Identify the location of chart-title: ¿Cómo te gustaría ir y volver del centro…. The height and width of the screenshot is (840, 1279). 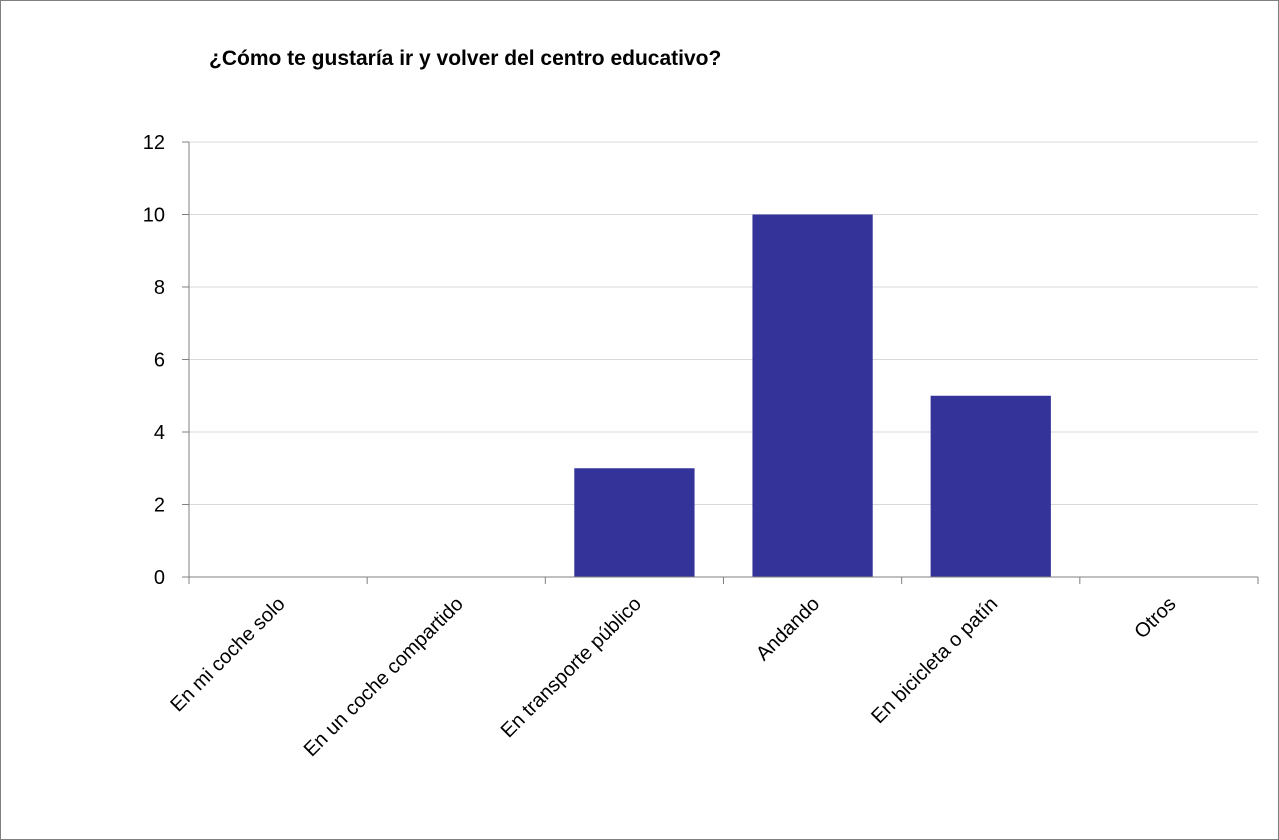
(465, 58).